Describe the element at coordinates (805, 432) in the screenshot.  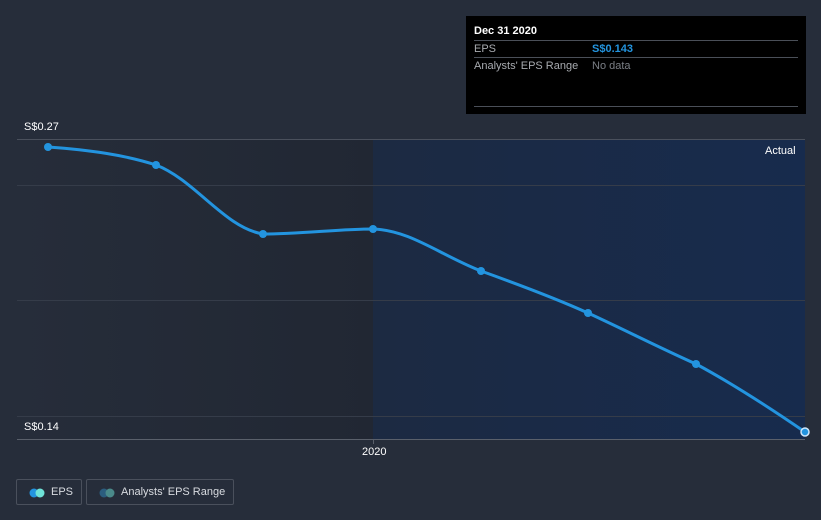
I see `highlighted-data-point` at that location.